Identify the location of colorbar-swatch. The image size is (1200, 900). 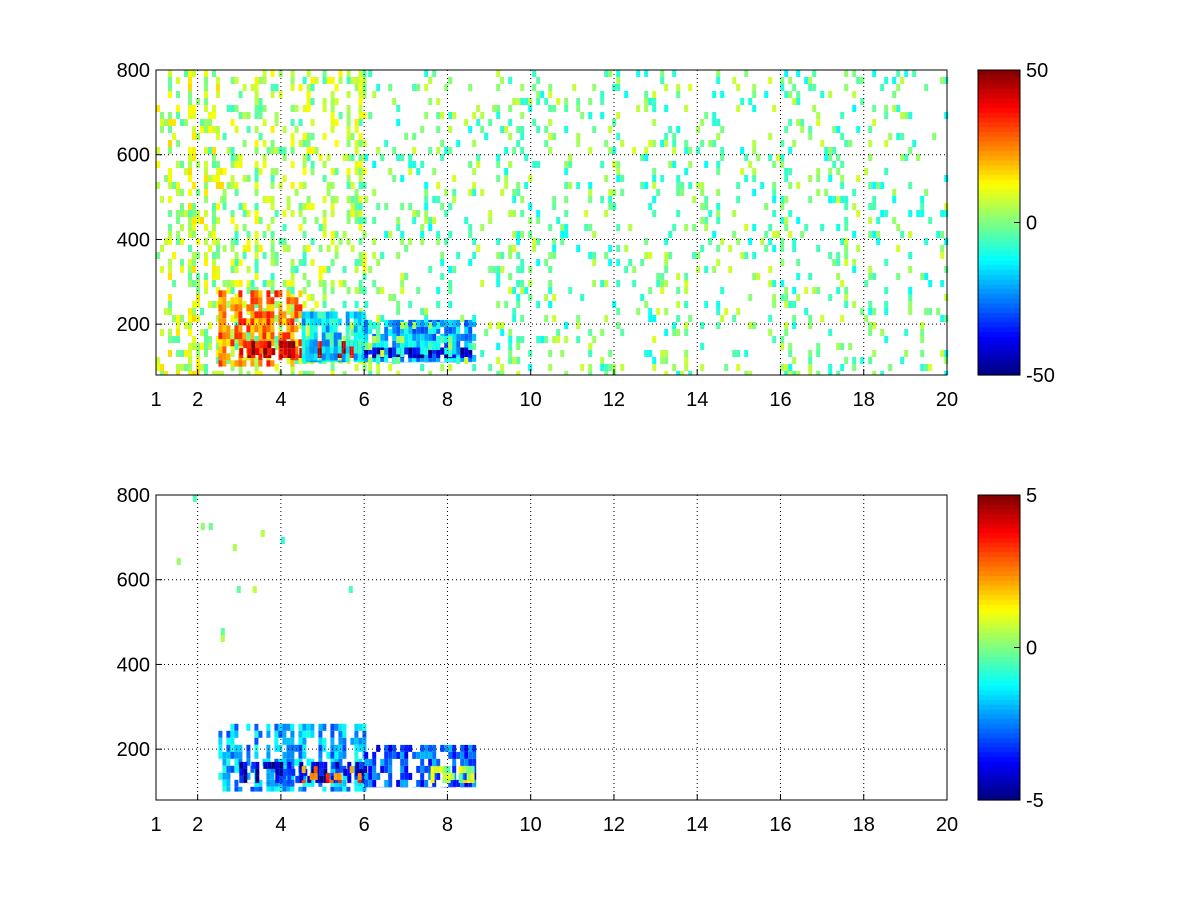
(999, 111).